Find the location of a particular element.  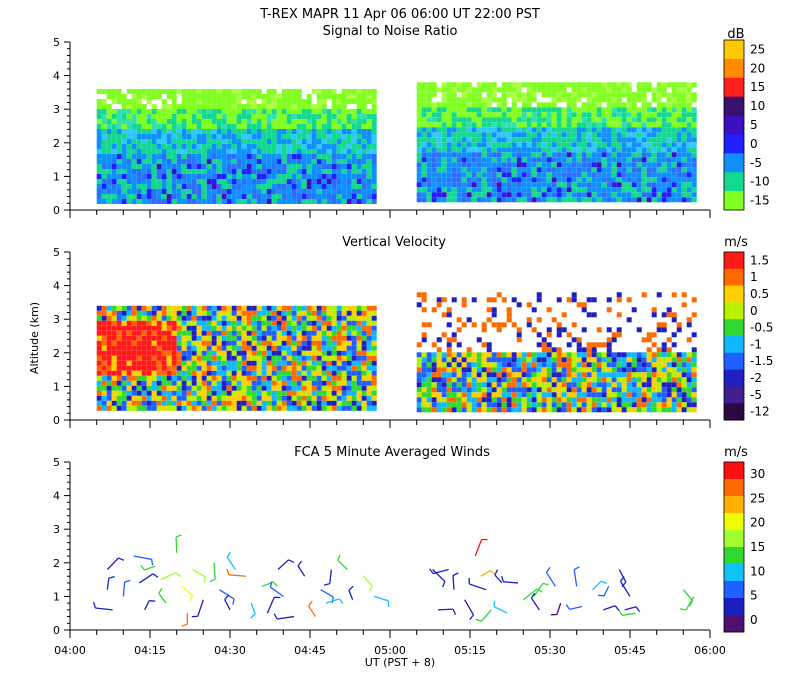

snr-colorbar-swatch is located at coordinates (734, 50).